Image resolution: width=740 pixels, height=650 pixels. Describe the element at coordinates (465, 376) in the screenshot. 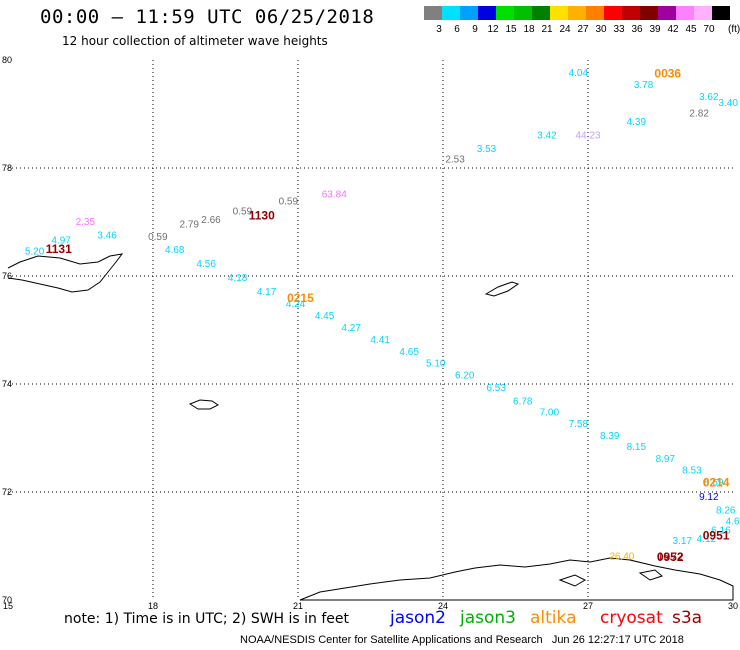

I see `data-point-label: 6.20` at that location.